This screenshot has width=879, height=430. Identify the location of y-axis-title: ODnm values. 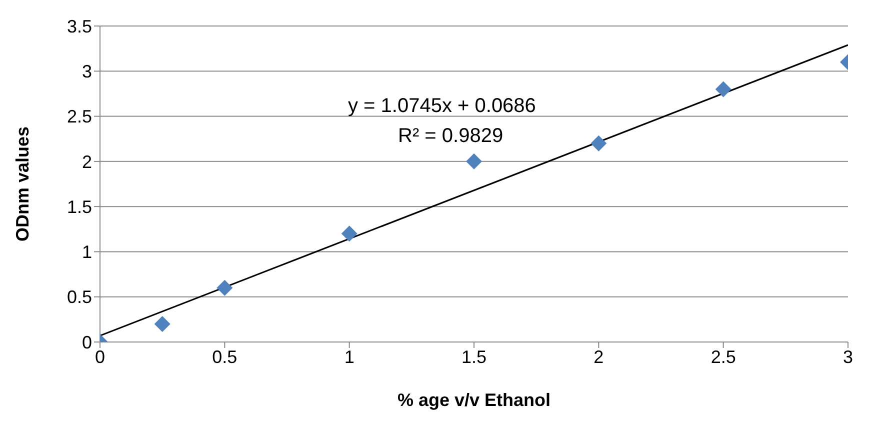
(22, 184).